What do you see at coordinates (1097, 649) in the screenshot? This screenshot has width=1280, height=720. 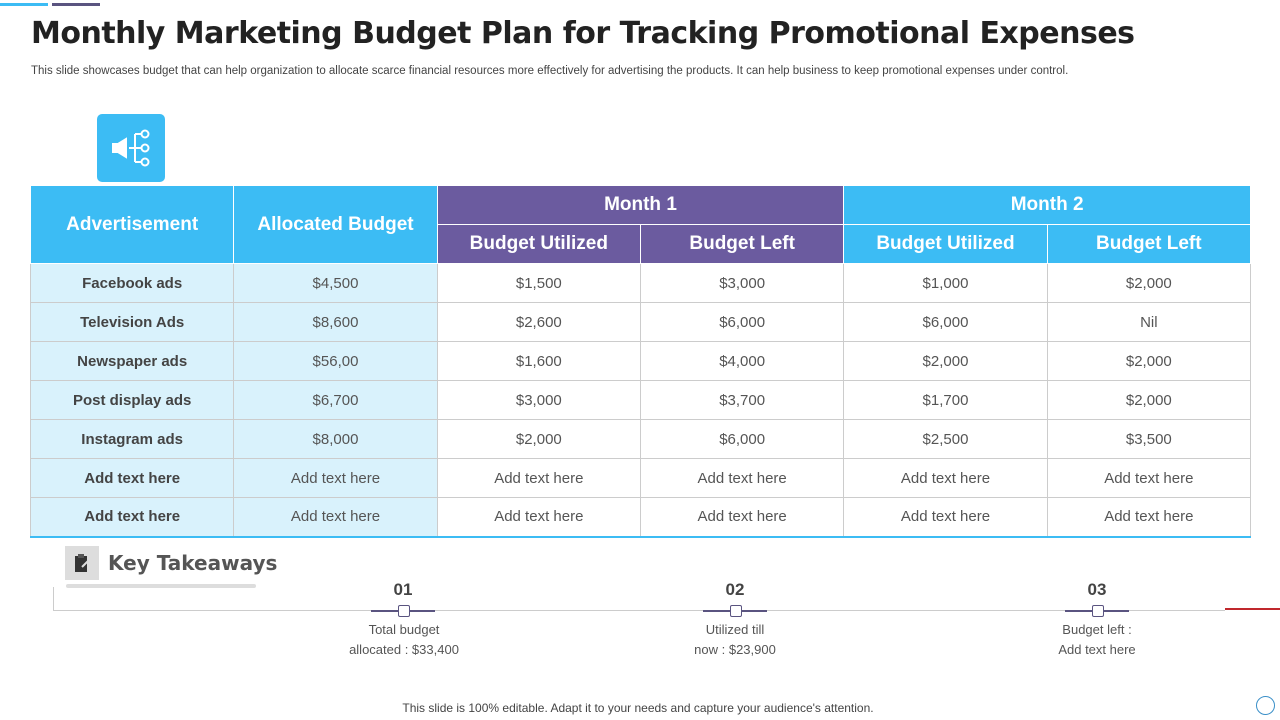 I see `step-line: Add text here` at bounding box center [1097, 649].